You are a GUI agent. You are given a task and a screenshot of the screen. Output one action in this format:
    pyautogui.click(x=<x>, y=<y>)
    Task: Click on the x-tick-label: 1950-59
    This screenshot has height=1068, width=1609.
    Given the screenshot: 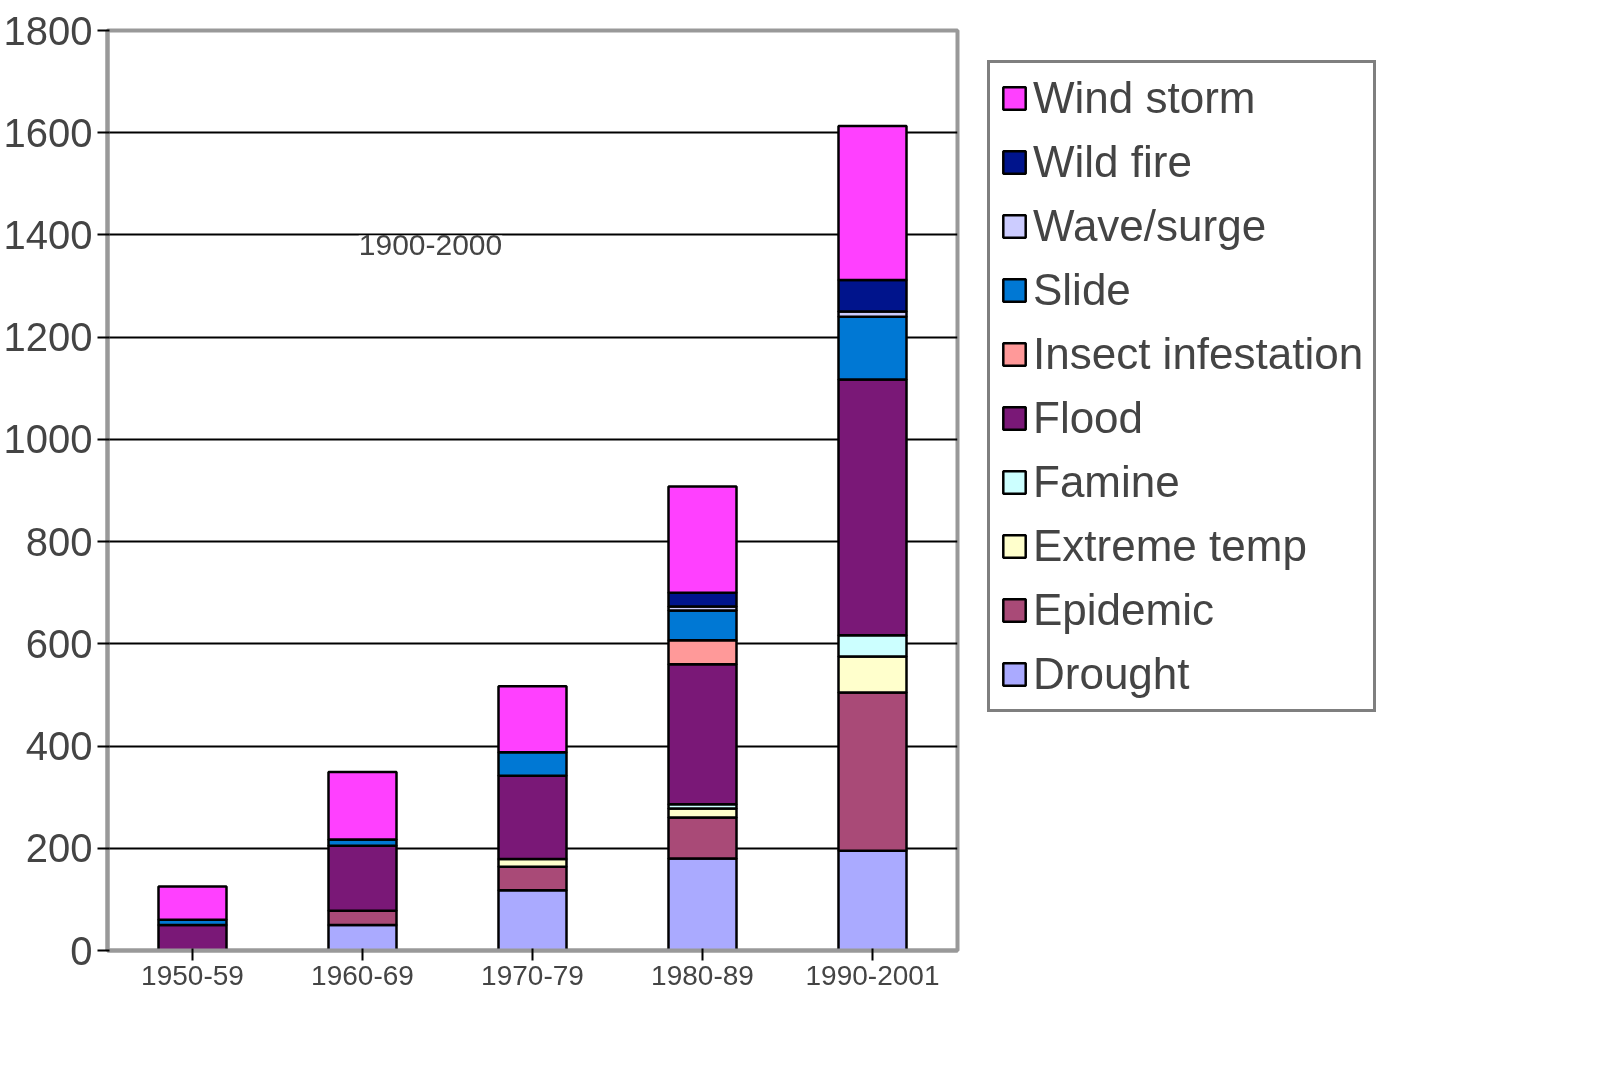 What is the action you would take?
    pyautogui.click(x=192, y=975)
    